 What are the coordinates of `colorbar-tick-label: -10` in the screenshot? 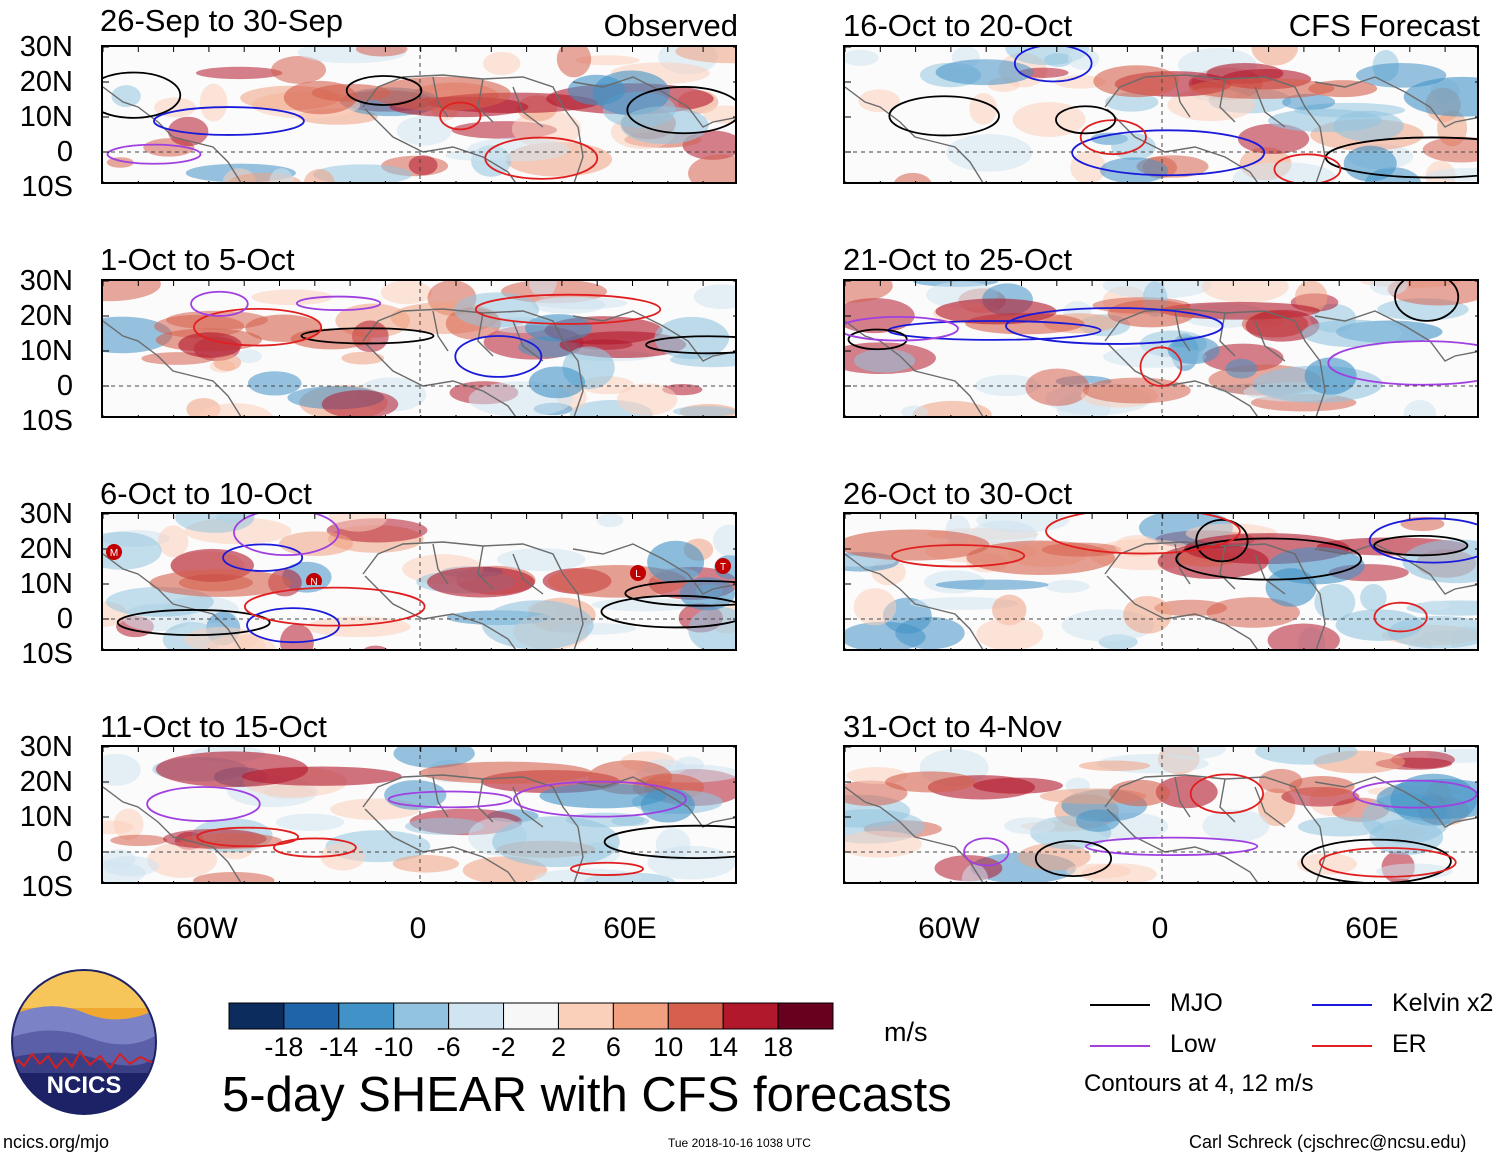 It's located at (394, 1047).